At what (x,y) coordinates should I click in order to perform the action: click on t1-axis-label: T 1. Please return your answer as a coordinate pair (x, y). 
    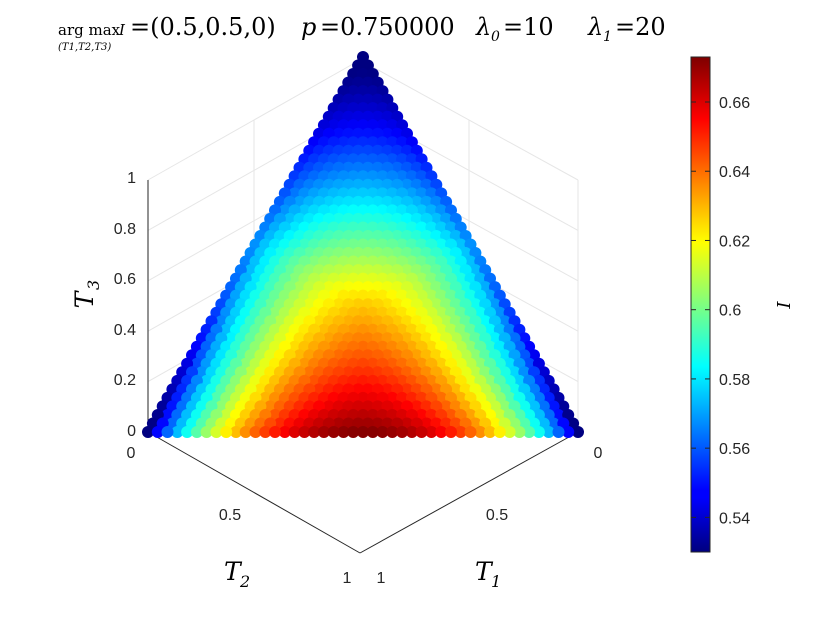
    Looking at the image, I should click on (488, 574).